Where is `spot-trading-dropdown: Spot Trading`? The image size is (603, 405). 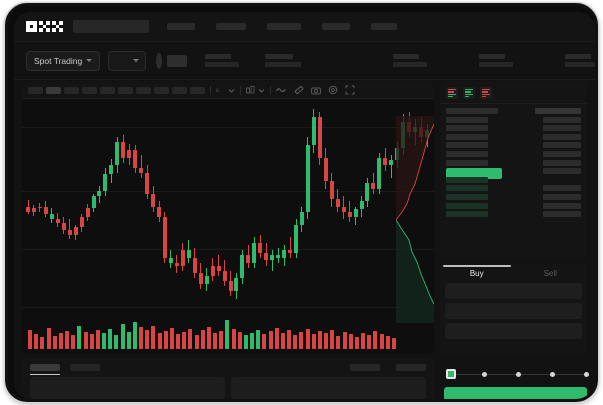
spot-trading-dropdown: Spot Trading is located at coordinates (63, 60).